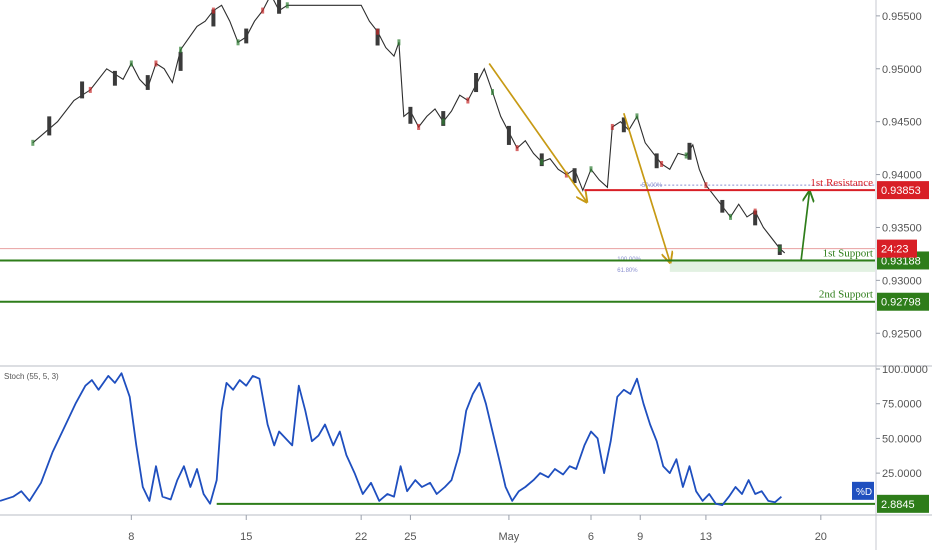 The width and height of the screenshot is (932, 555). What do you see at coordinates (848, 253) in the screenshot?
I see `level-label: 1st Support` at bounding box center [848, 253].